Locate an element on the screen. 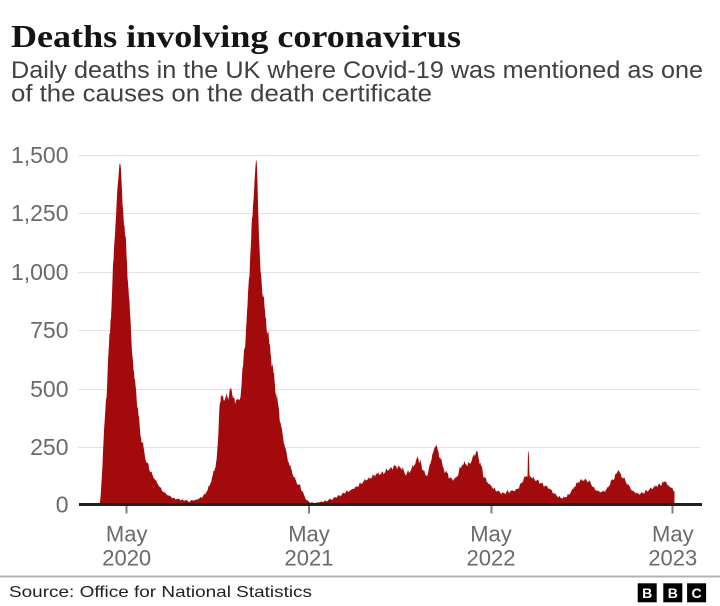 The height and width of the screenshot is (606, 720). svg-text: 2021 is located at coordinates (309, 558).